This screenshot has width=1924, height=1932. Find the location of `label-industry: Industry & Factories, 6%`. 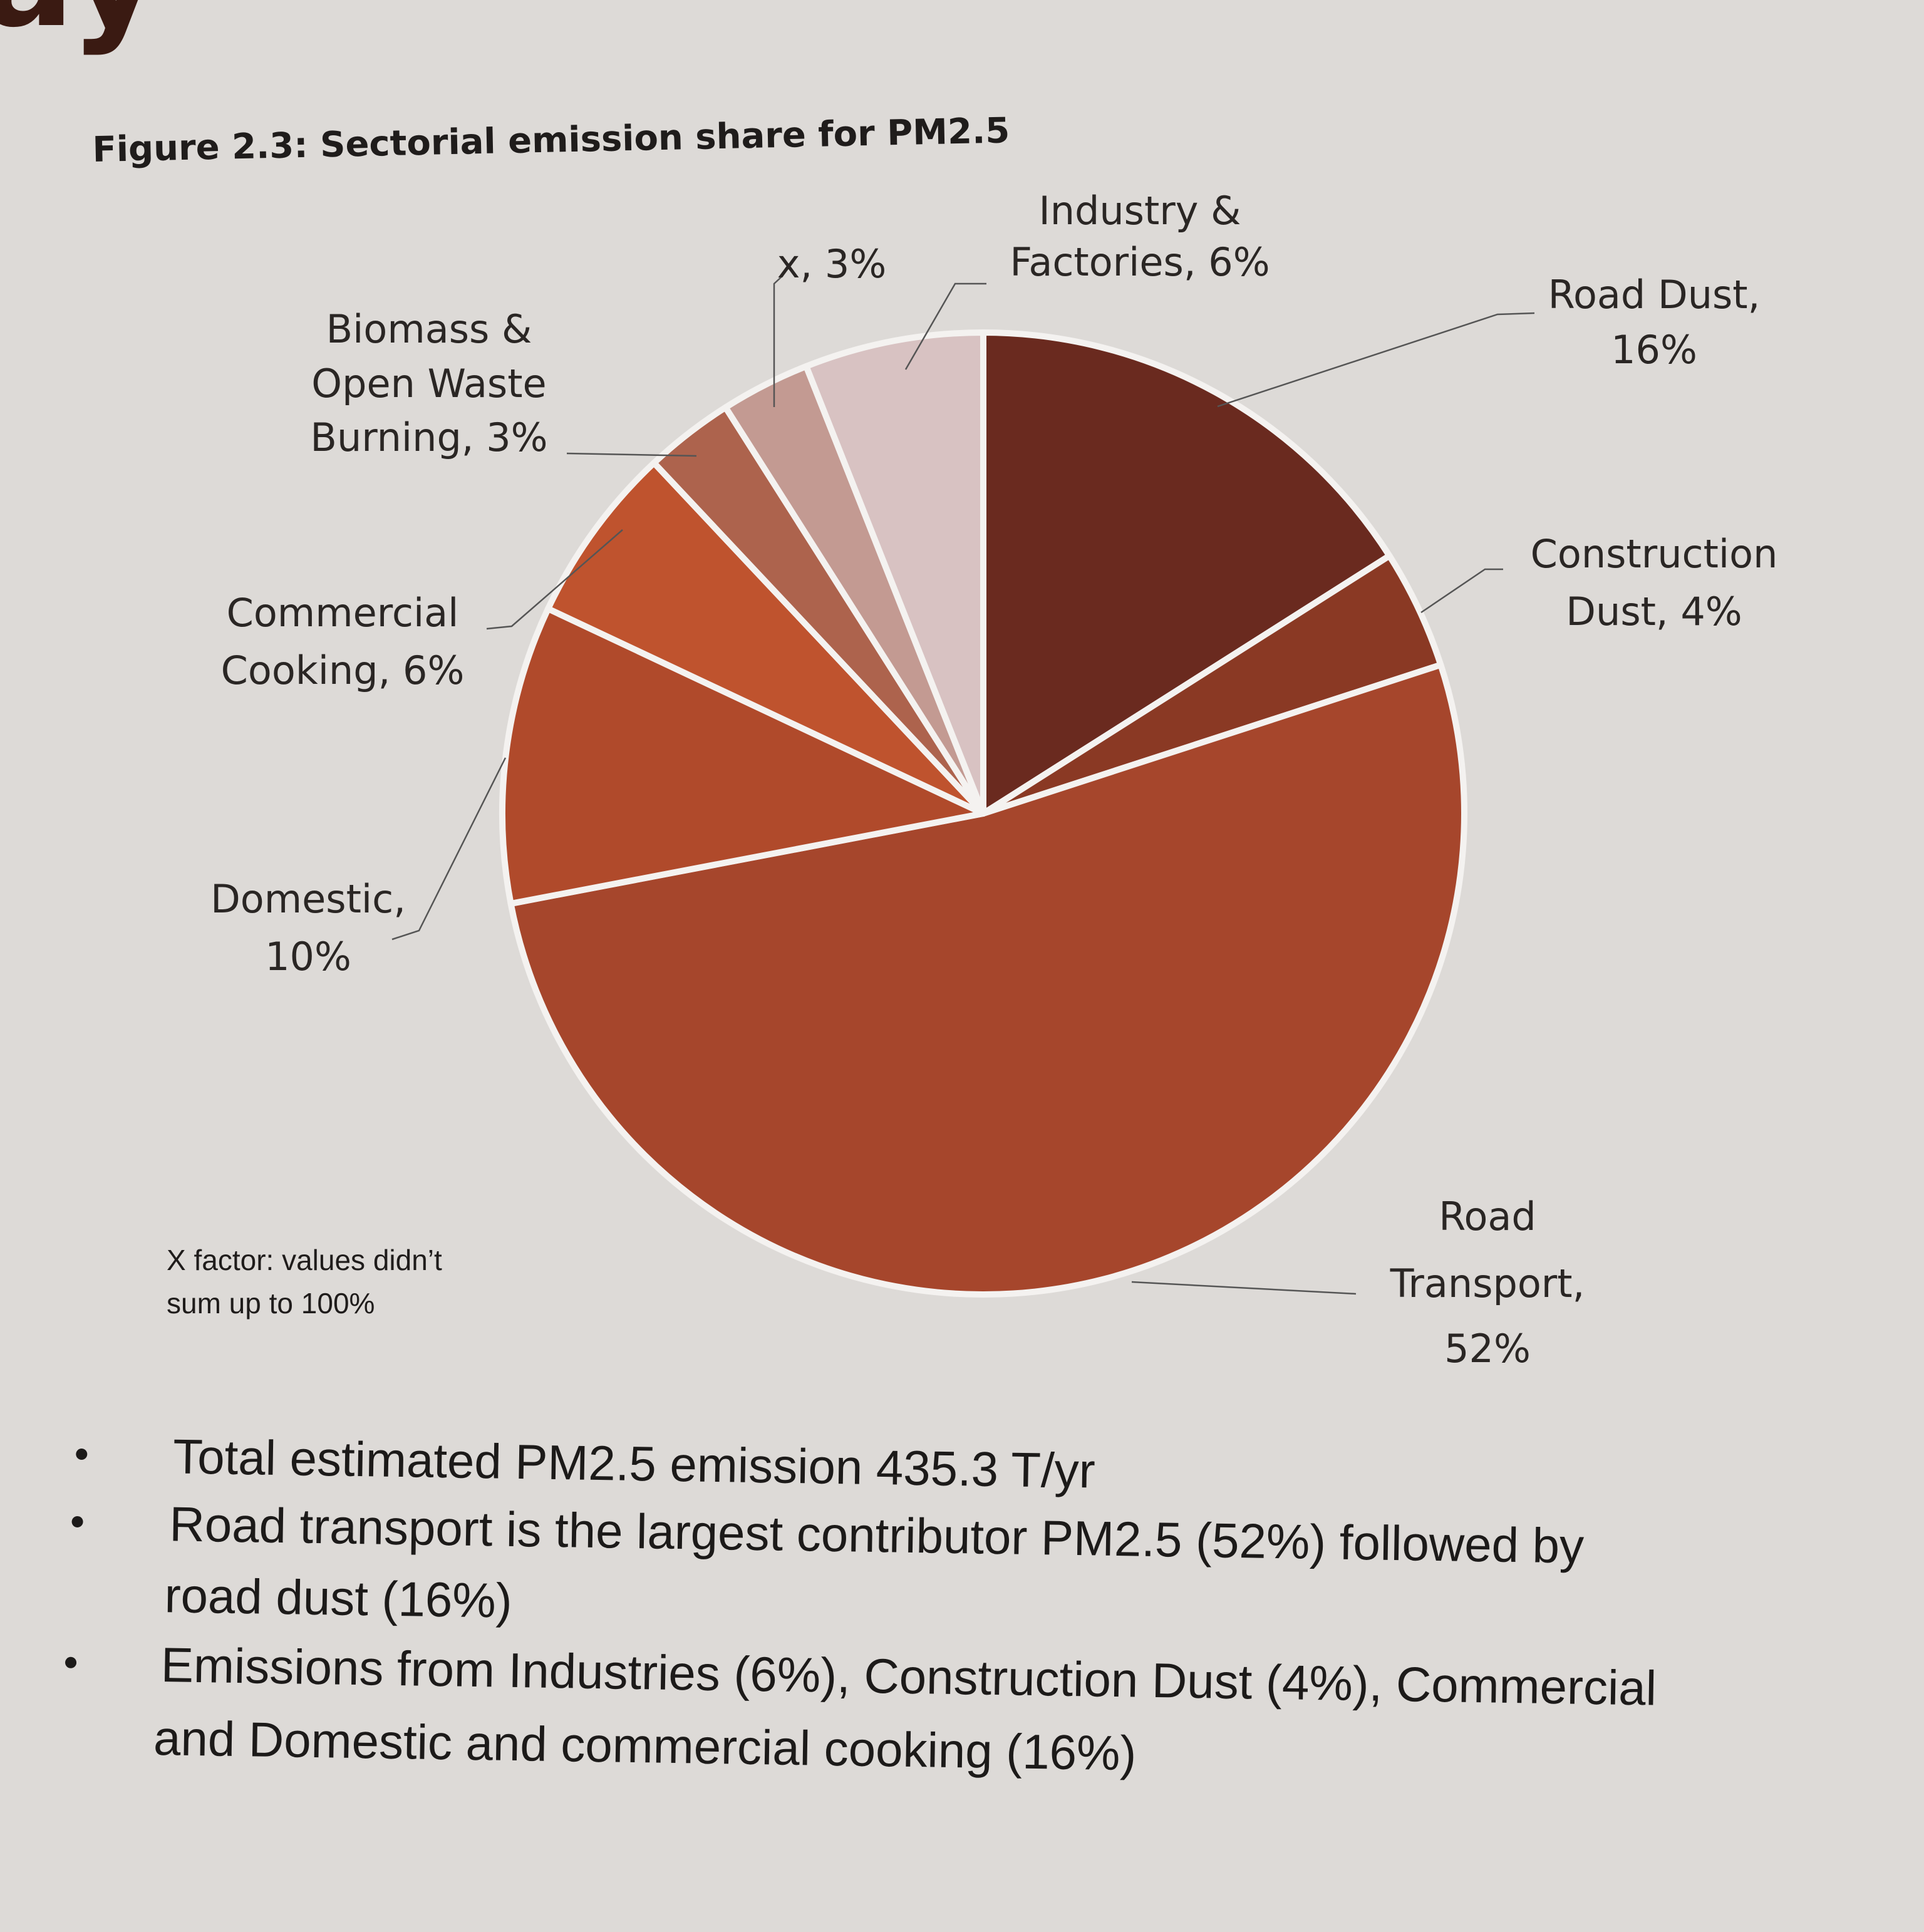

label-industry: Industry & Factories, 6% is located at coordinates (1140, 237).